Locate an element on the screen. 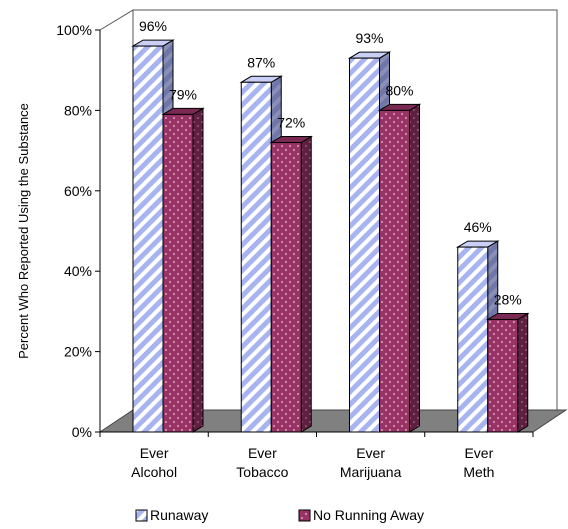 Image resolution: width=568 pixels, height=529 pixels. data-label: 87% is located at coordinates (261, 62).